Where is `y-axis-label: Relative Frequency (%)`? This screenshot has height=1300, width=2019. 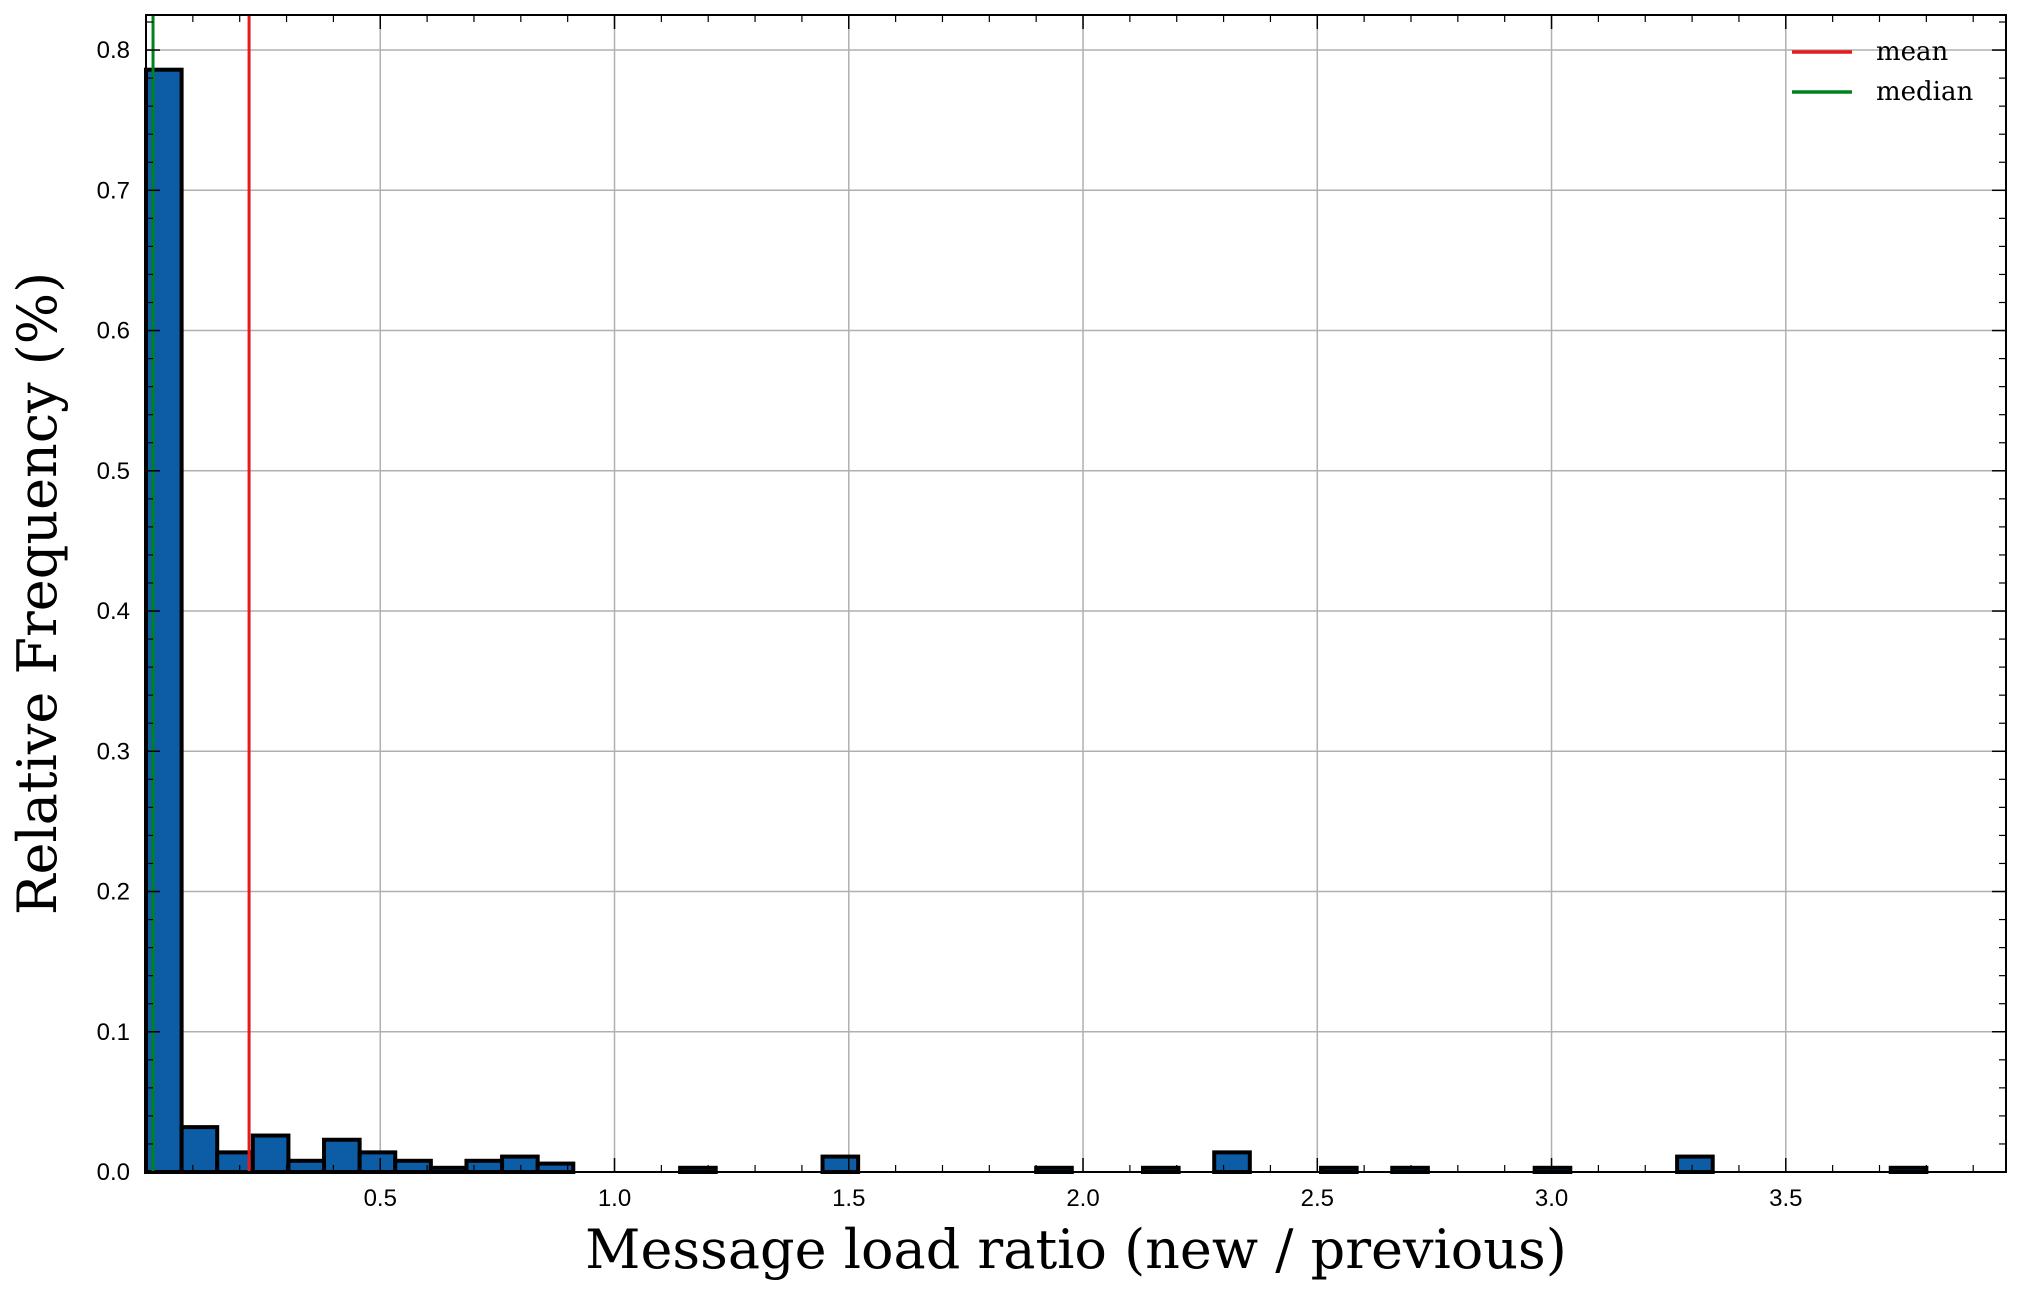 y-axis-label: Relative Frequency (%) is located at coordinates (37, 593).